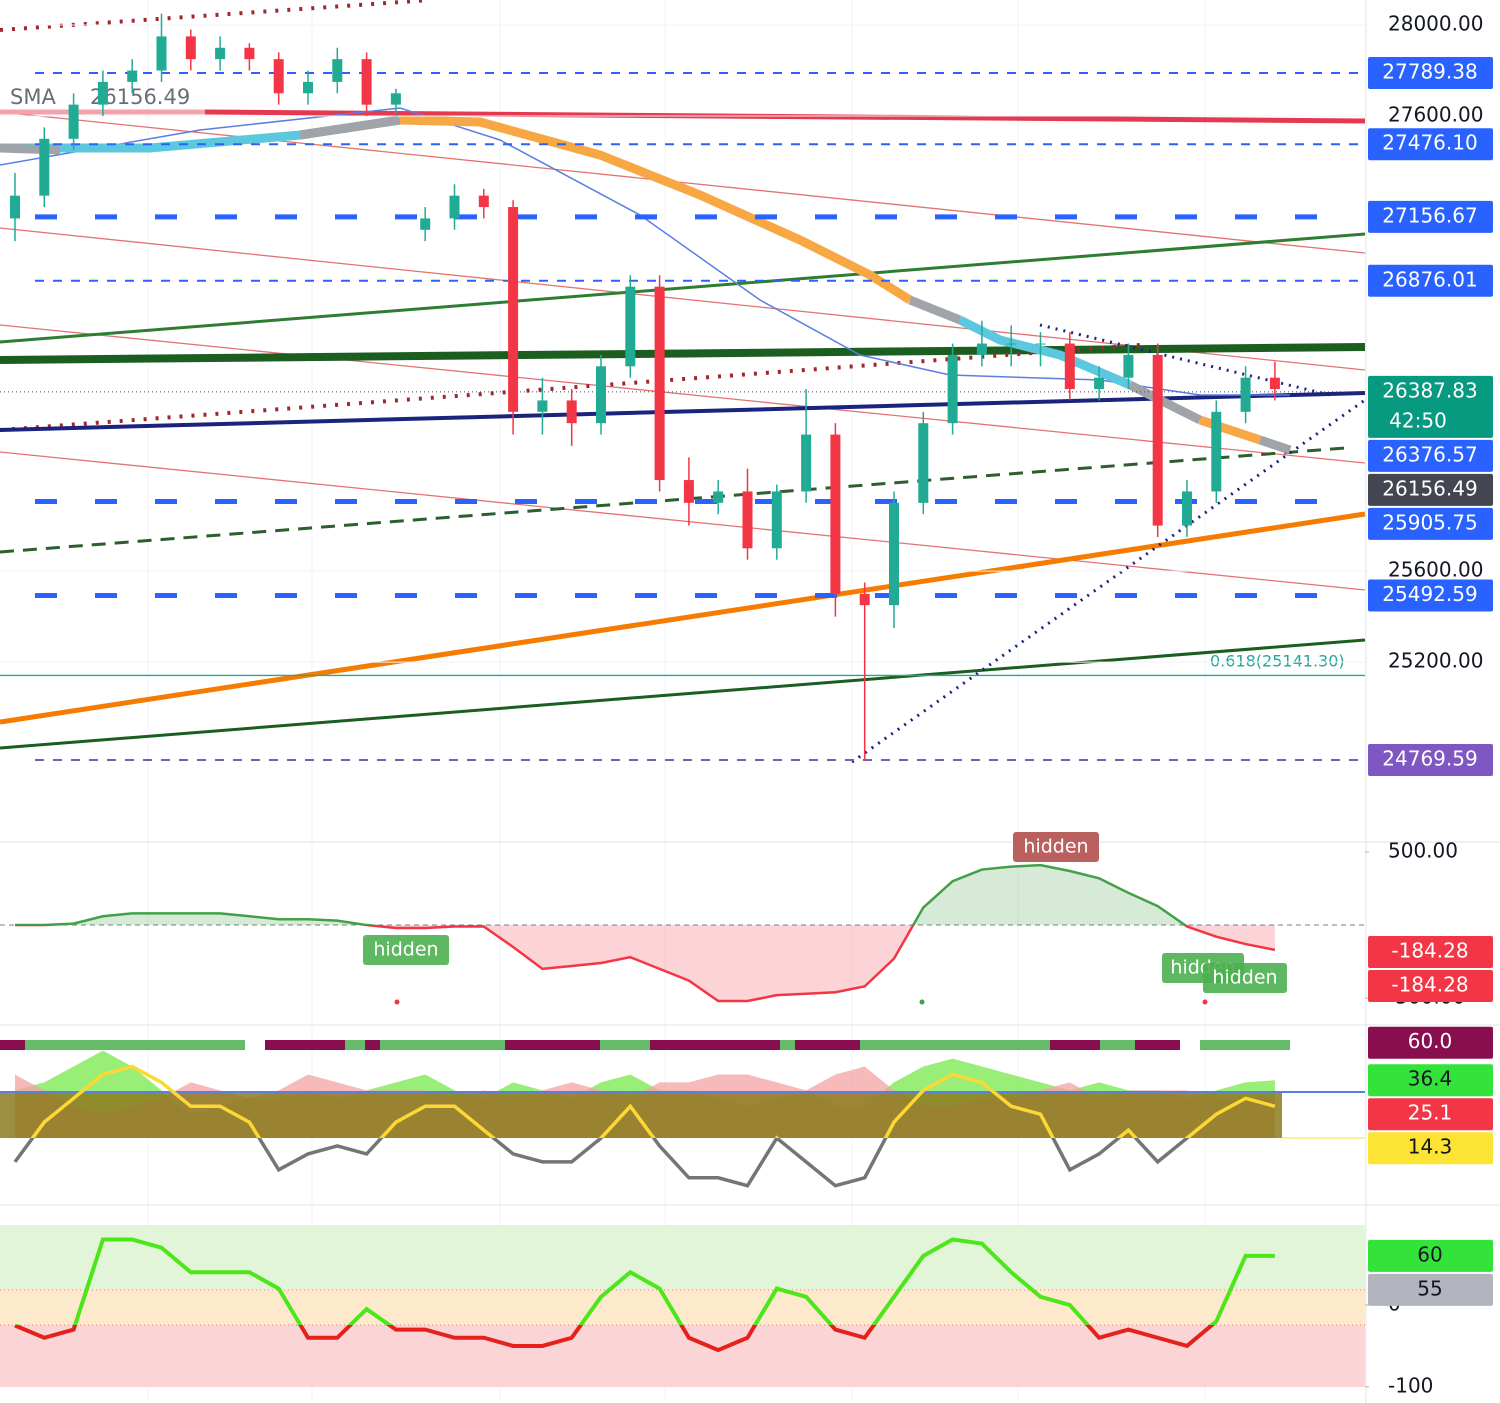  What do you see at coordinates (1435, 24) in the screenshot?
I see `y-tick-label: 28000.00` at bounding box center [1435, 24].